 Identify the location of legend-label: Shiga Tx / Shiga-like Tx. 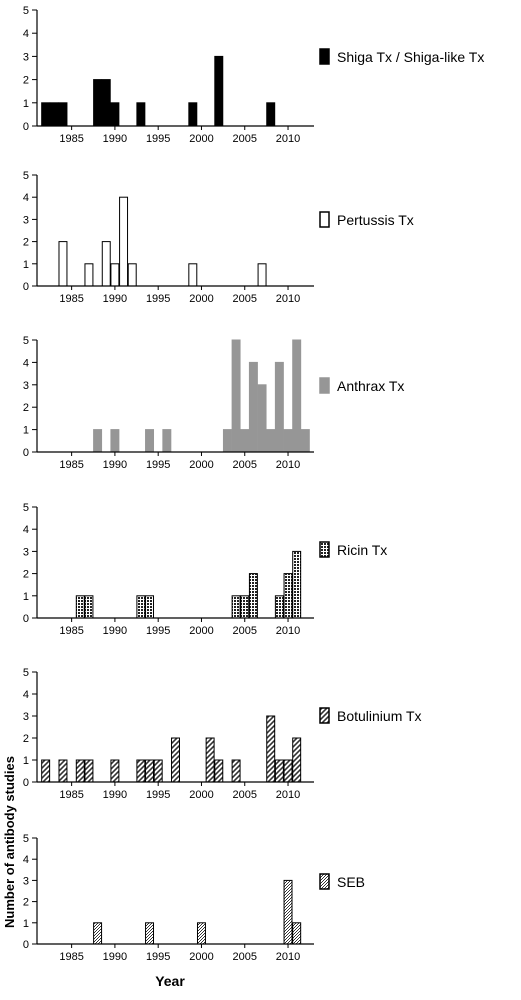
(410, 57).